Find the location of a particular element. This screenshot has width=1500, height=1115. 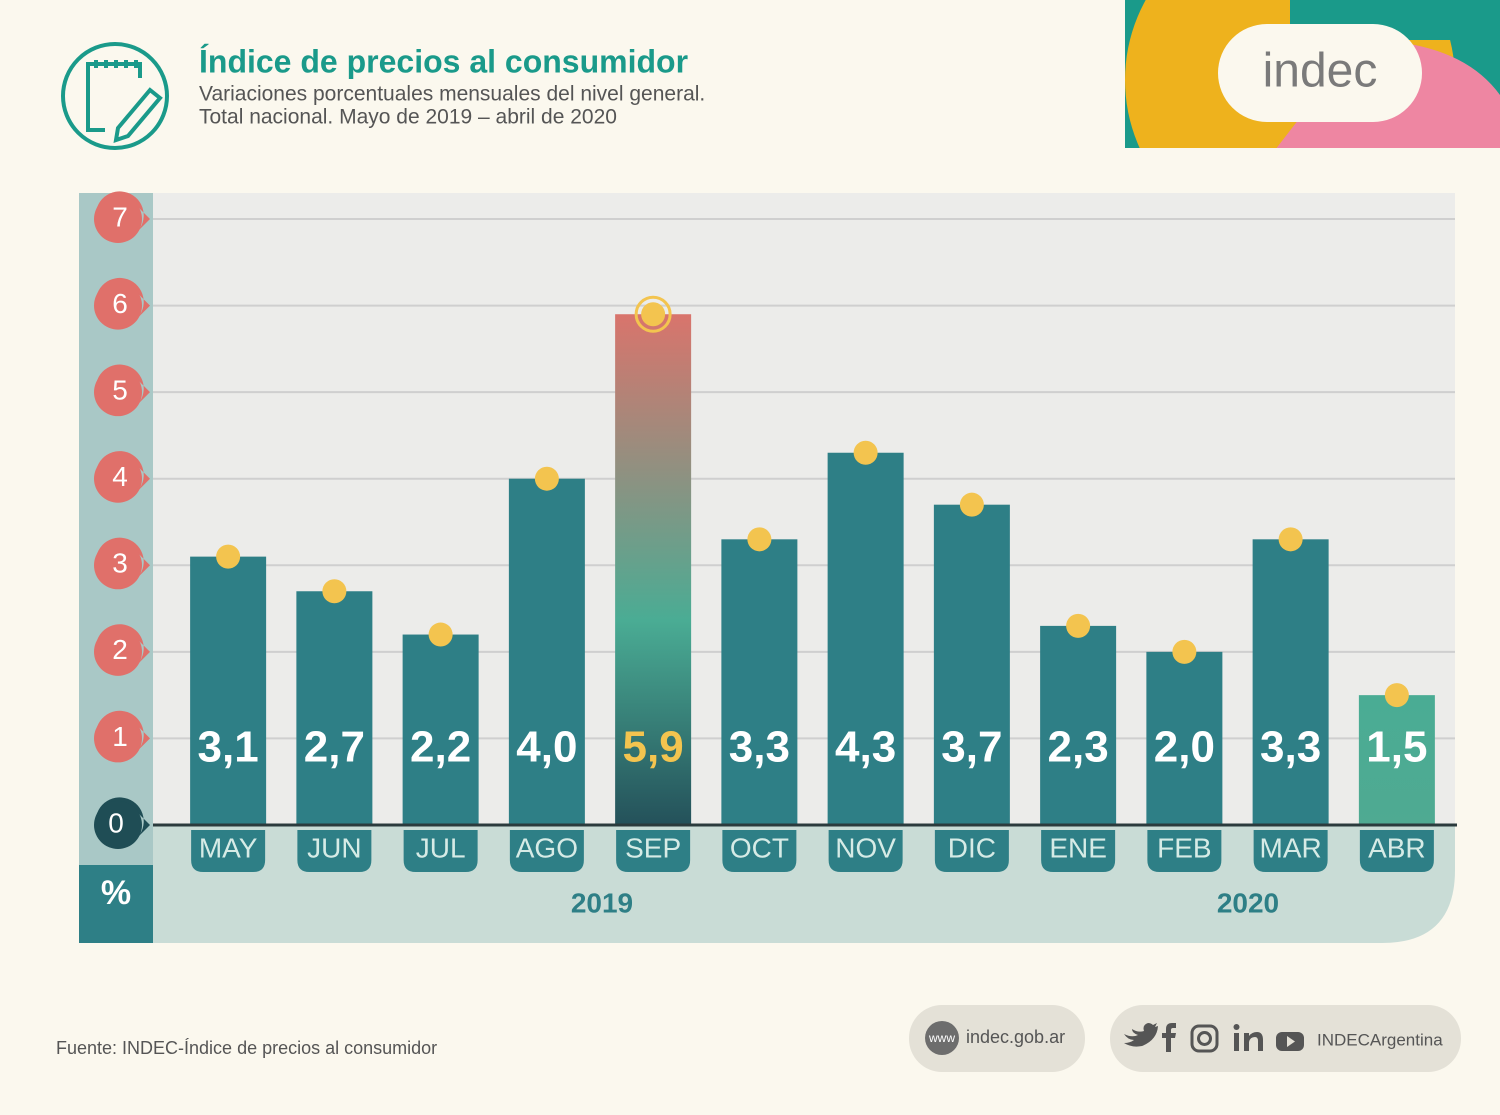

x-tick-label: OCT is located at coordinates (759, 847).